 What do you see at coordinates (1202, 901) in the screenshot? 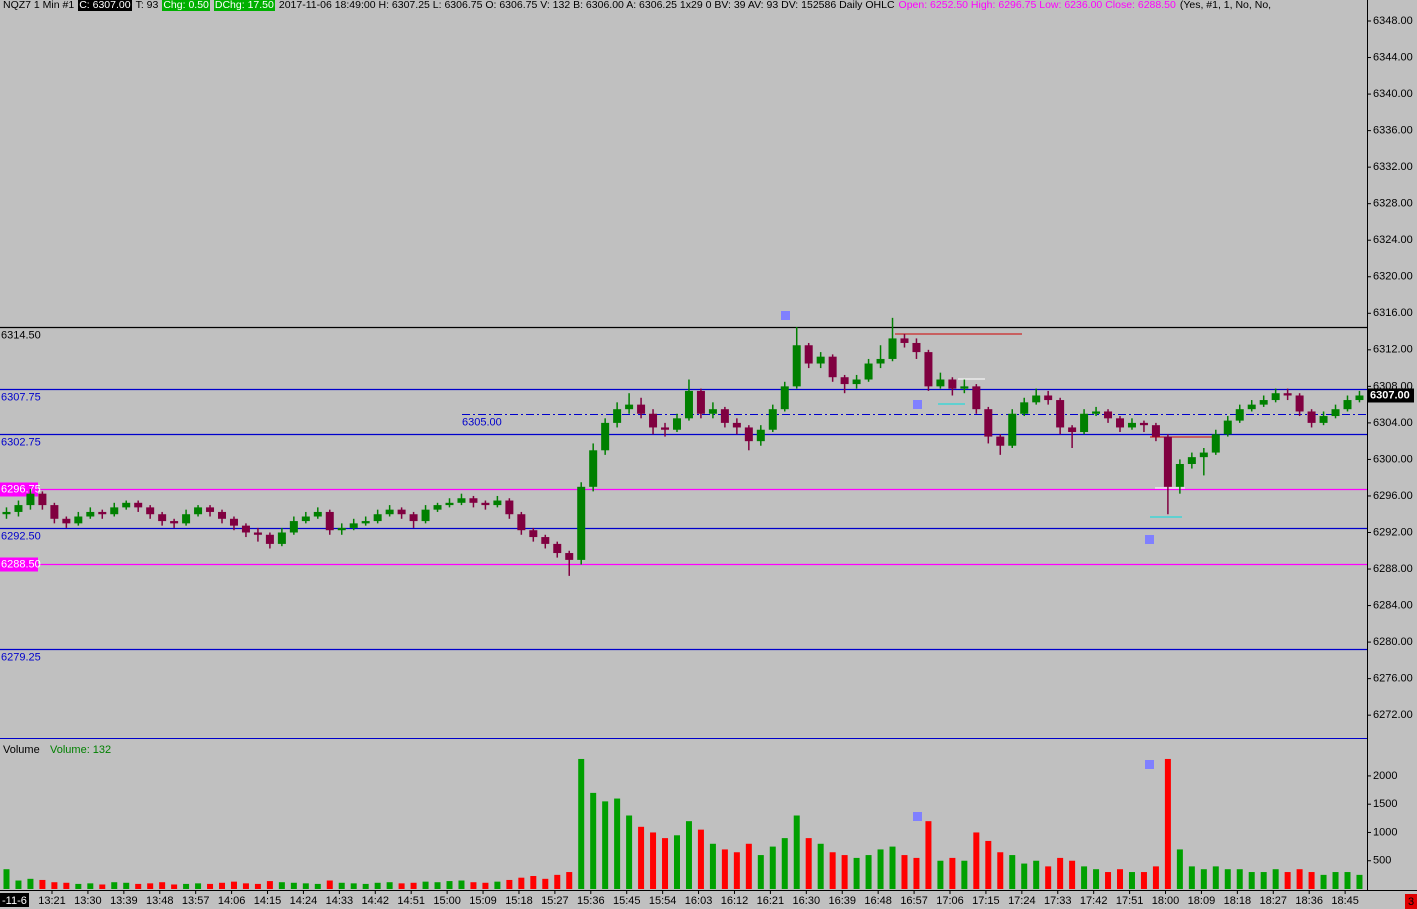
I see `x-tick-label: 18:09` at bounding box center [1202, 901].